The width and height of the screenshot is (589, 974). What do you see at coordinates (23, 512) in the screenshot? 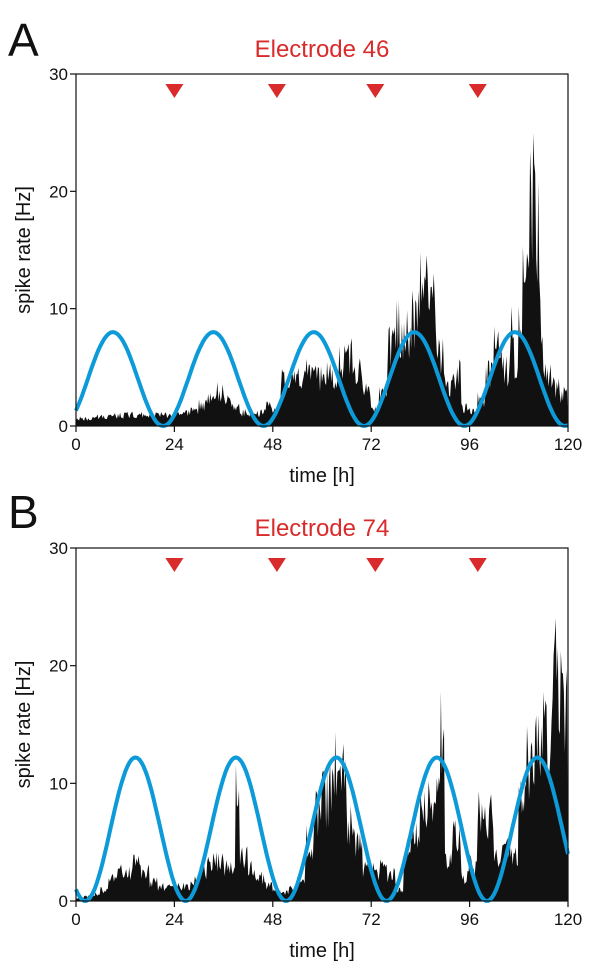
I see `panel-letter: B` at bounding box center [23, 512].